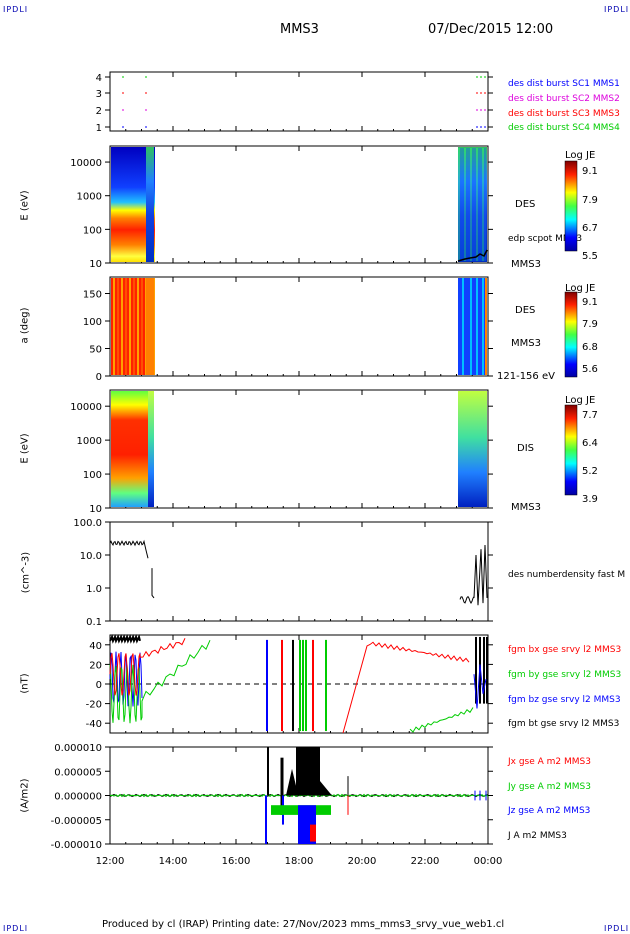  Describe the element at coordinates (173, 861) in the screenshot. I see `x-tick-label: 14:00` at that location.